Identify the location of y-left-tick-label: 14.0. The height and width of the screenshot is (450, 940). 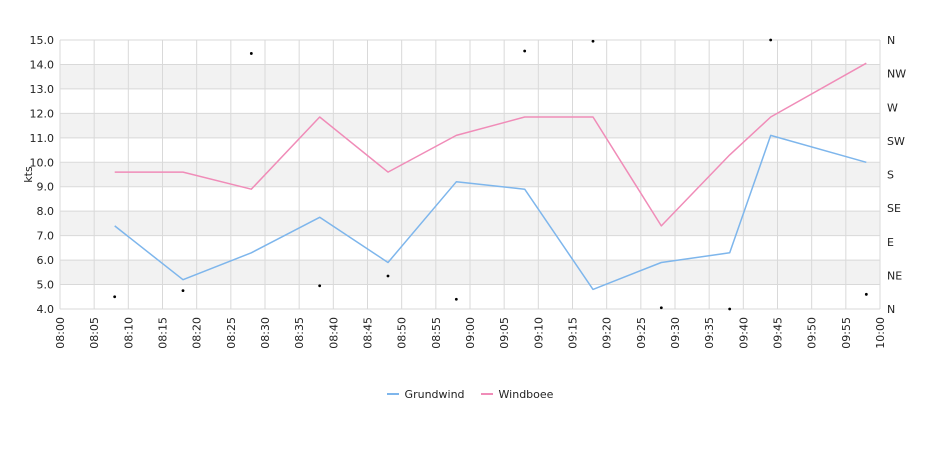
(42, 64).